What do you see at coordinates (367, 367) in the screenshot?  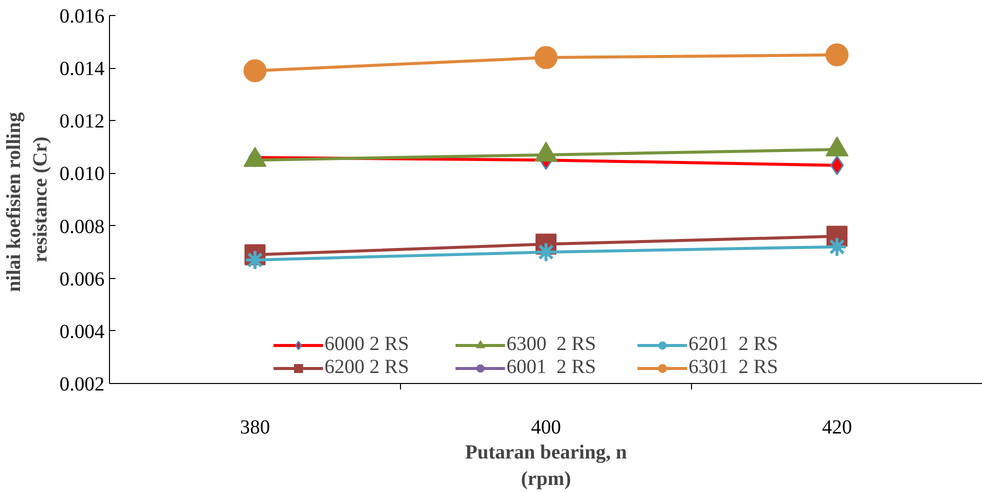 I see `legend-label: 6200 2 RS` at bounding box center [367, 367].